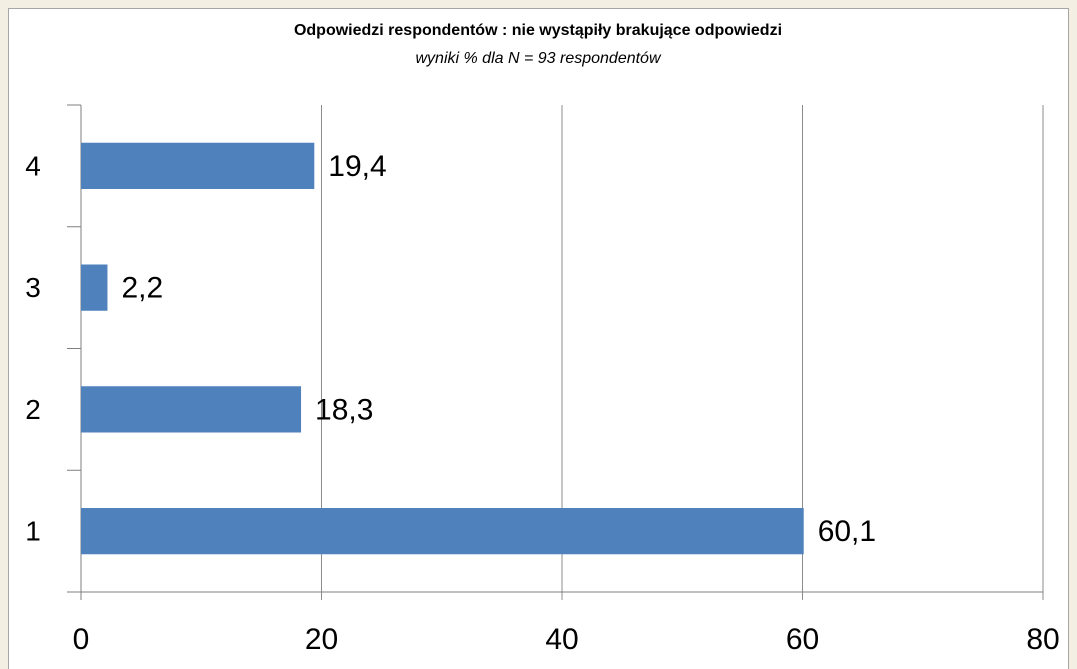  I want to click on y-tick-label: 3, so click(33, 287).